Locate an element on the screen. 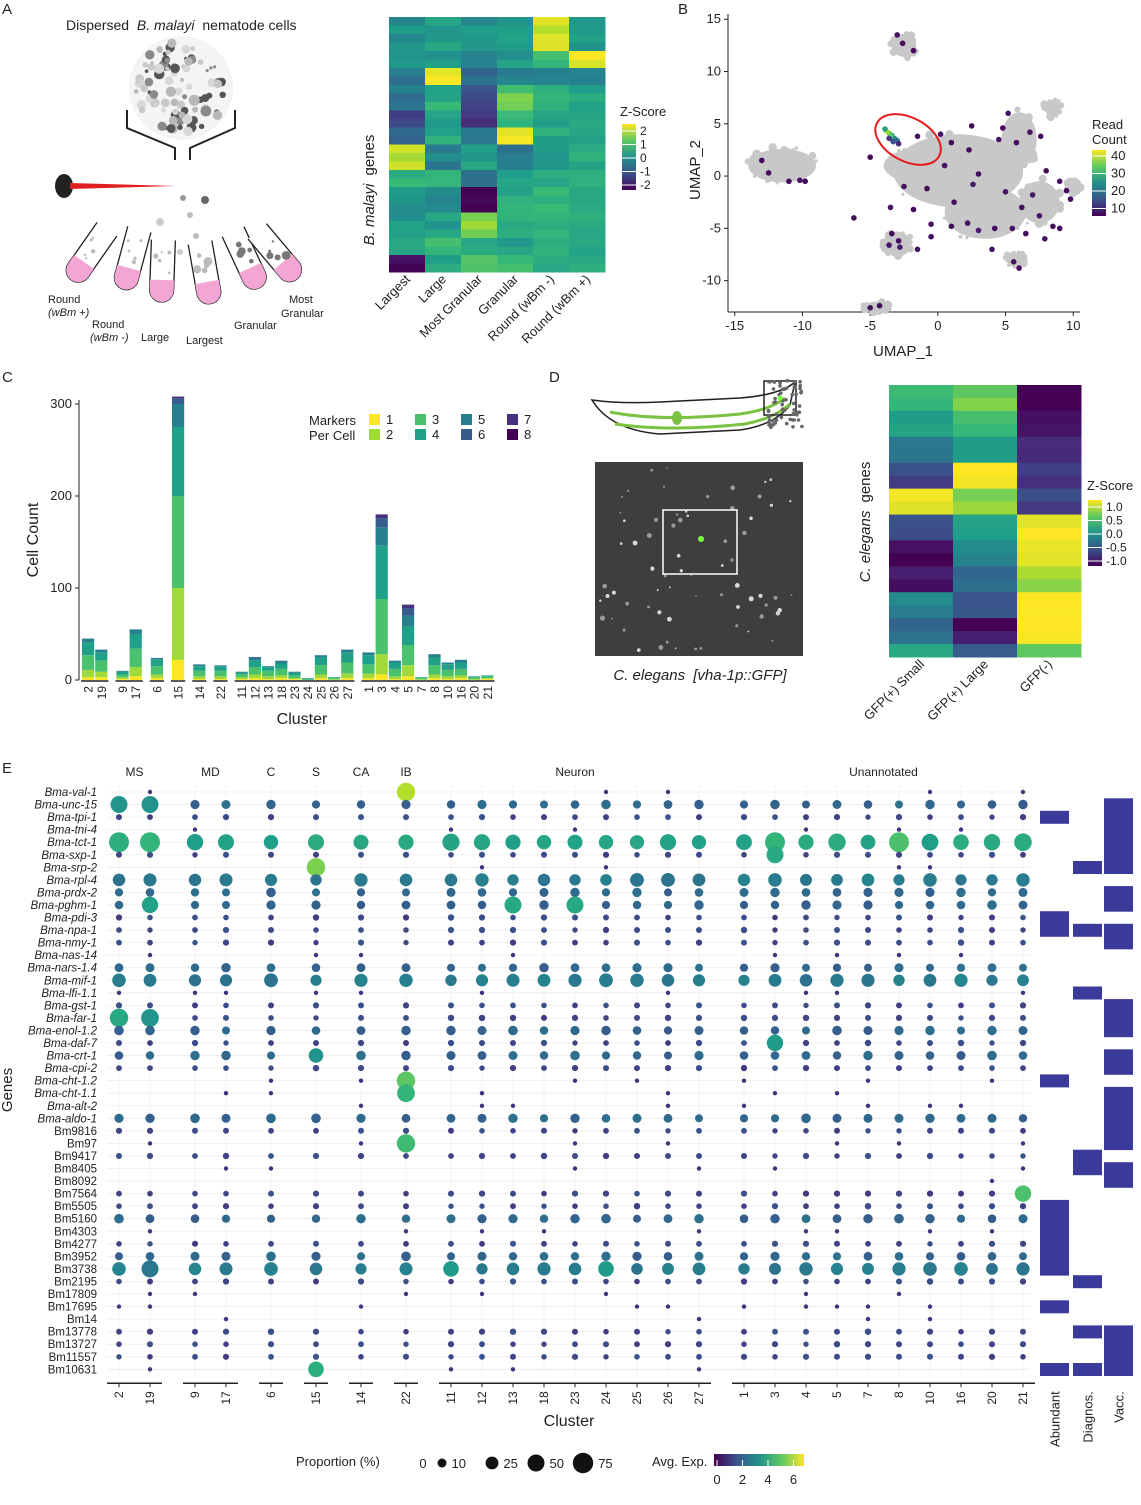  dot-plot-xlabel: Cluster is located at coordinates (569, 1421).